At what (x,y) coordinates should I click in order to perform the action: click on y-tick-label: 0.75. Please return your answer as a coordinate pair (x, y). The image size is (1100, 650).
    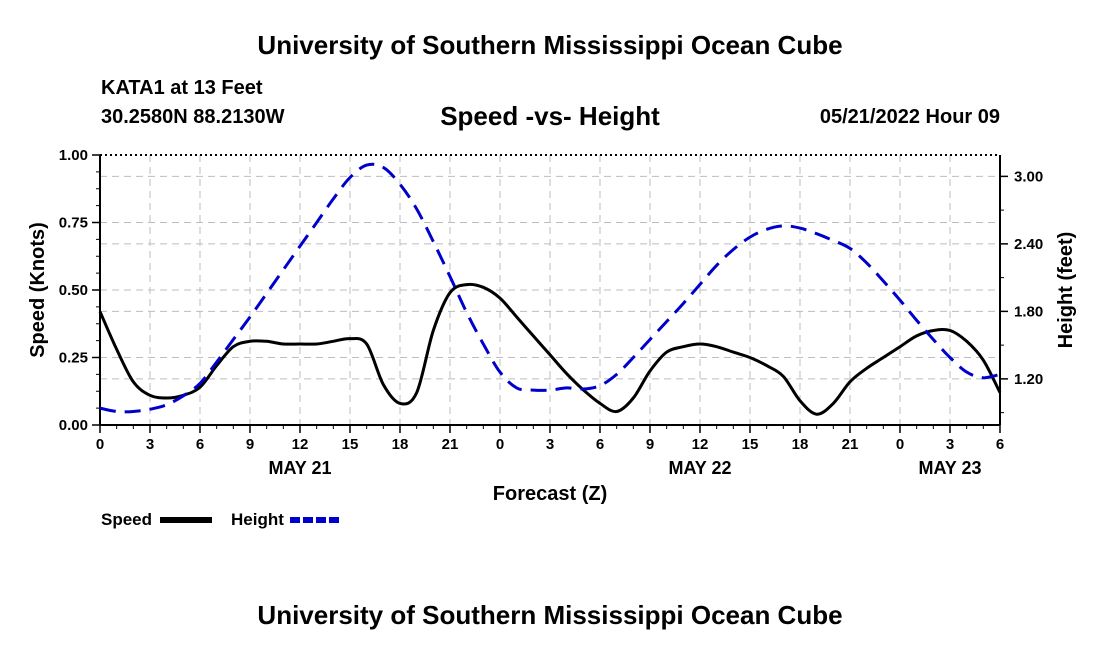
    Looking at the image, I should click on (73, 223).